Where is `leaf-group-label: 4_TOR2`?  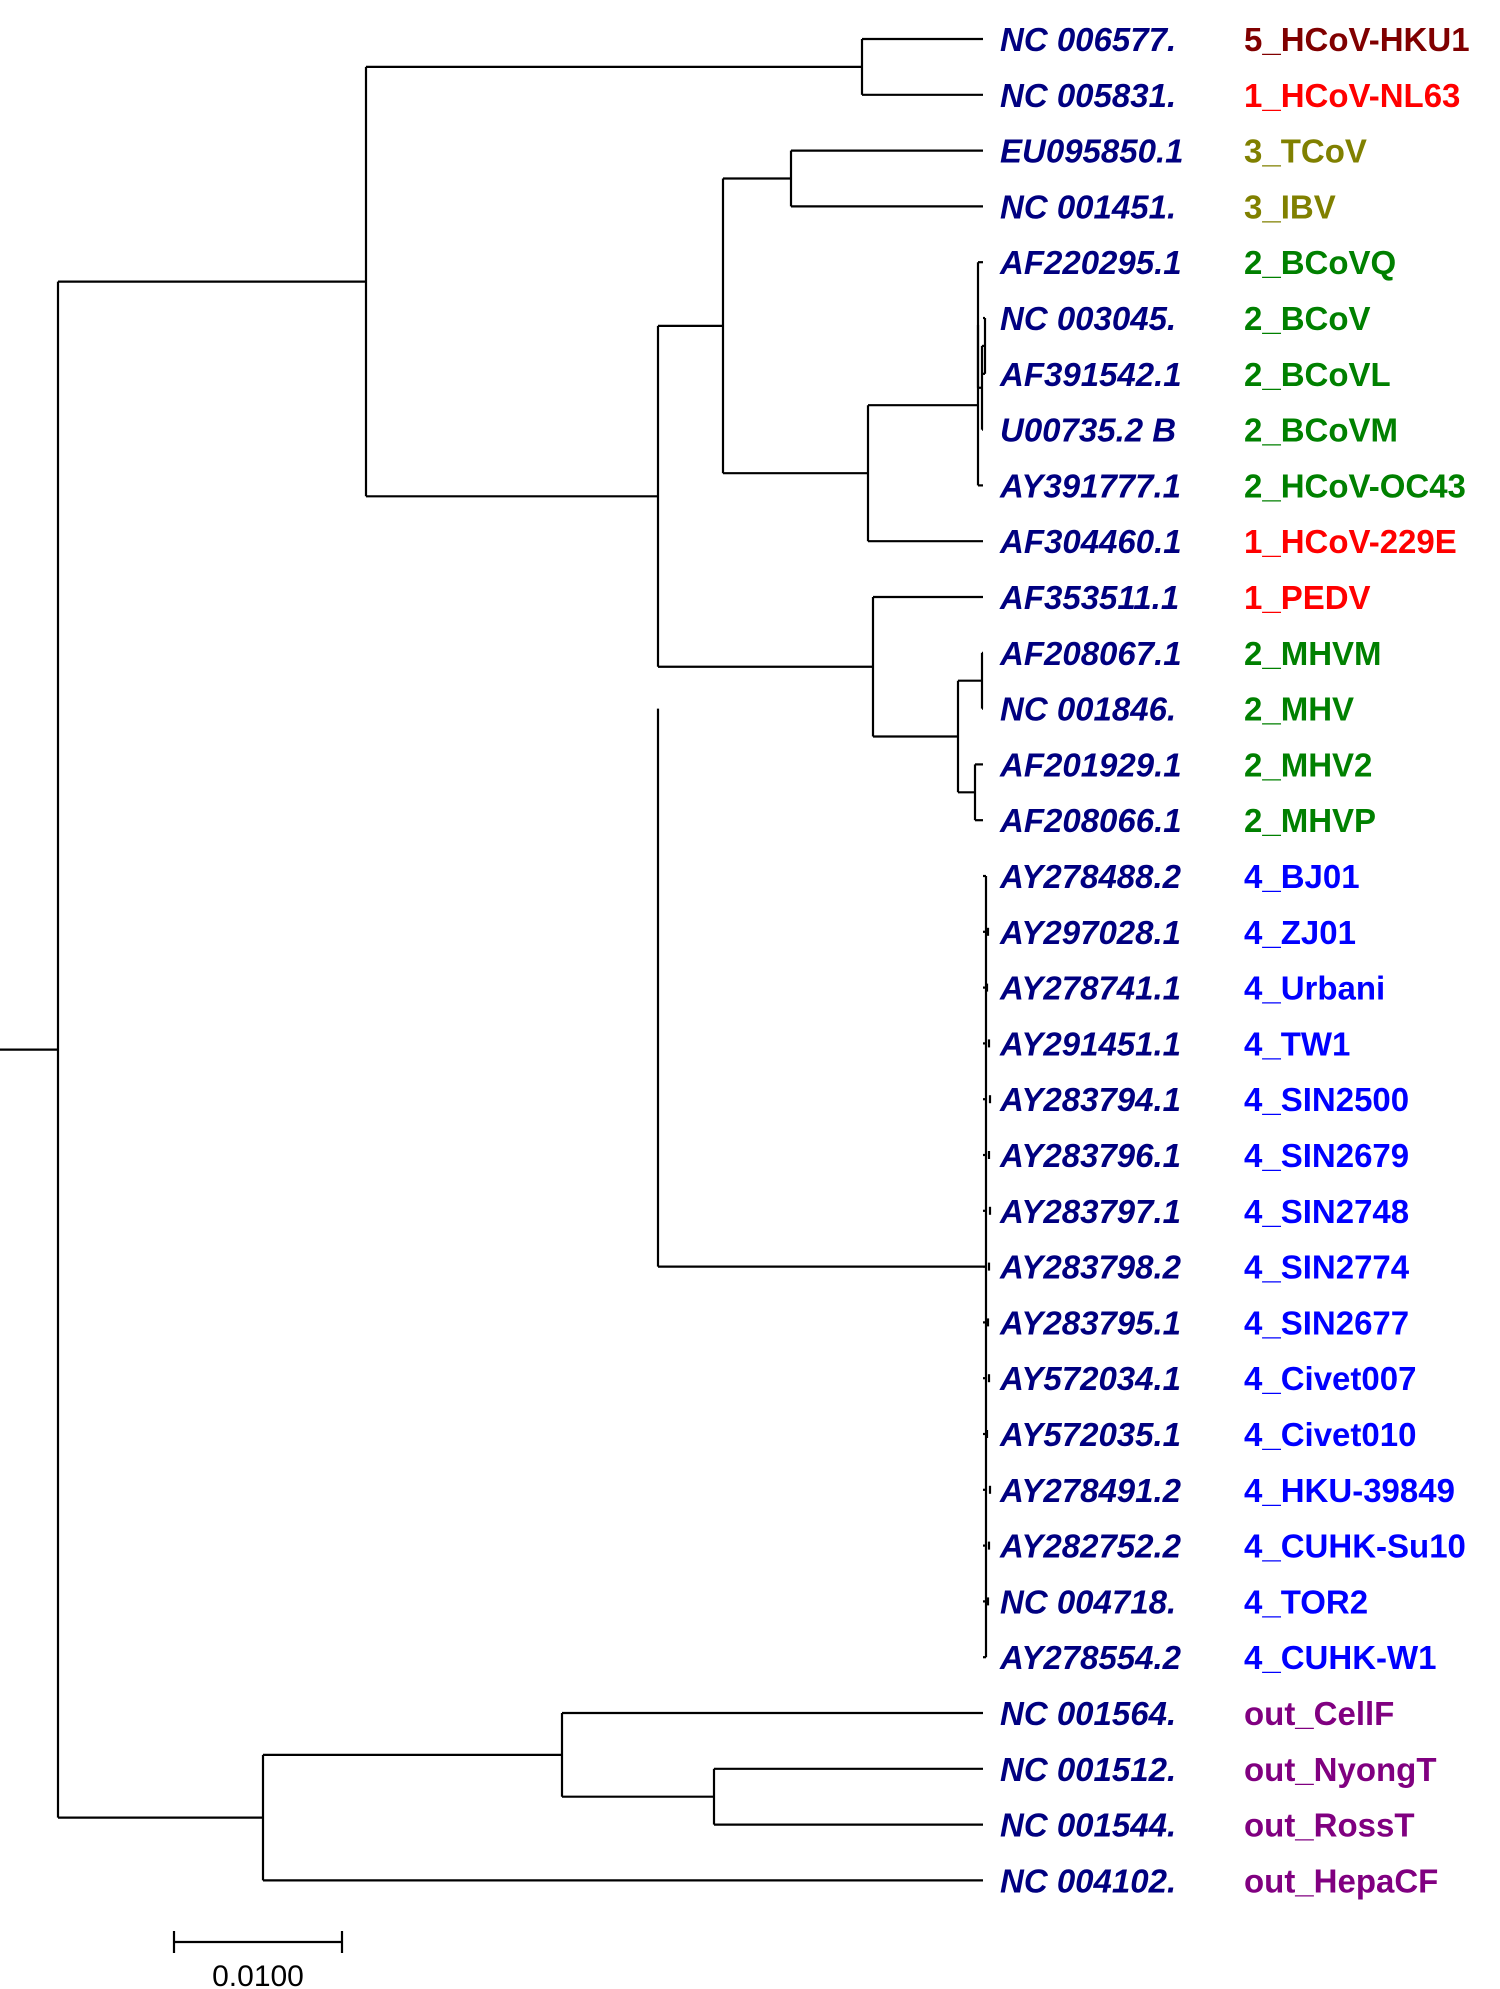 leaf-group-label: 4_TOR2 is located at coordinates (1306, 1601).